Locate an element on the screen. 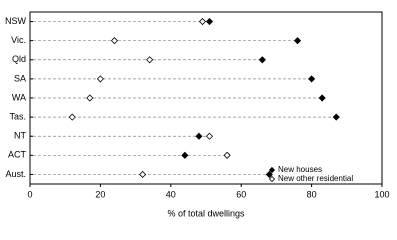  x-axis-label: % of total dwellings is located at coordinates (206, 213).